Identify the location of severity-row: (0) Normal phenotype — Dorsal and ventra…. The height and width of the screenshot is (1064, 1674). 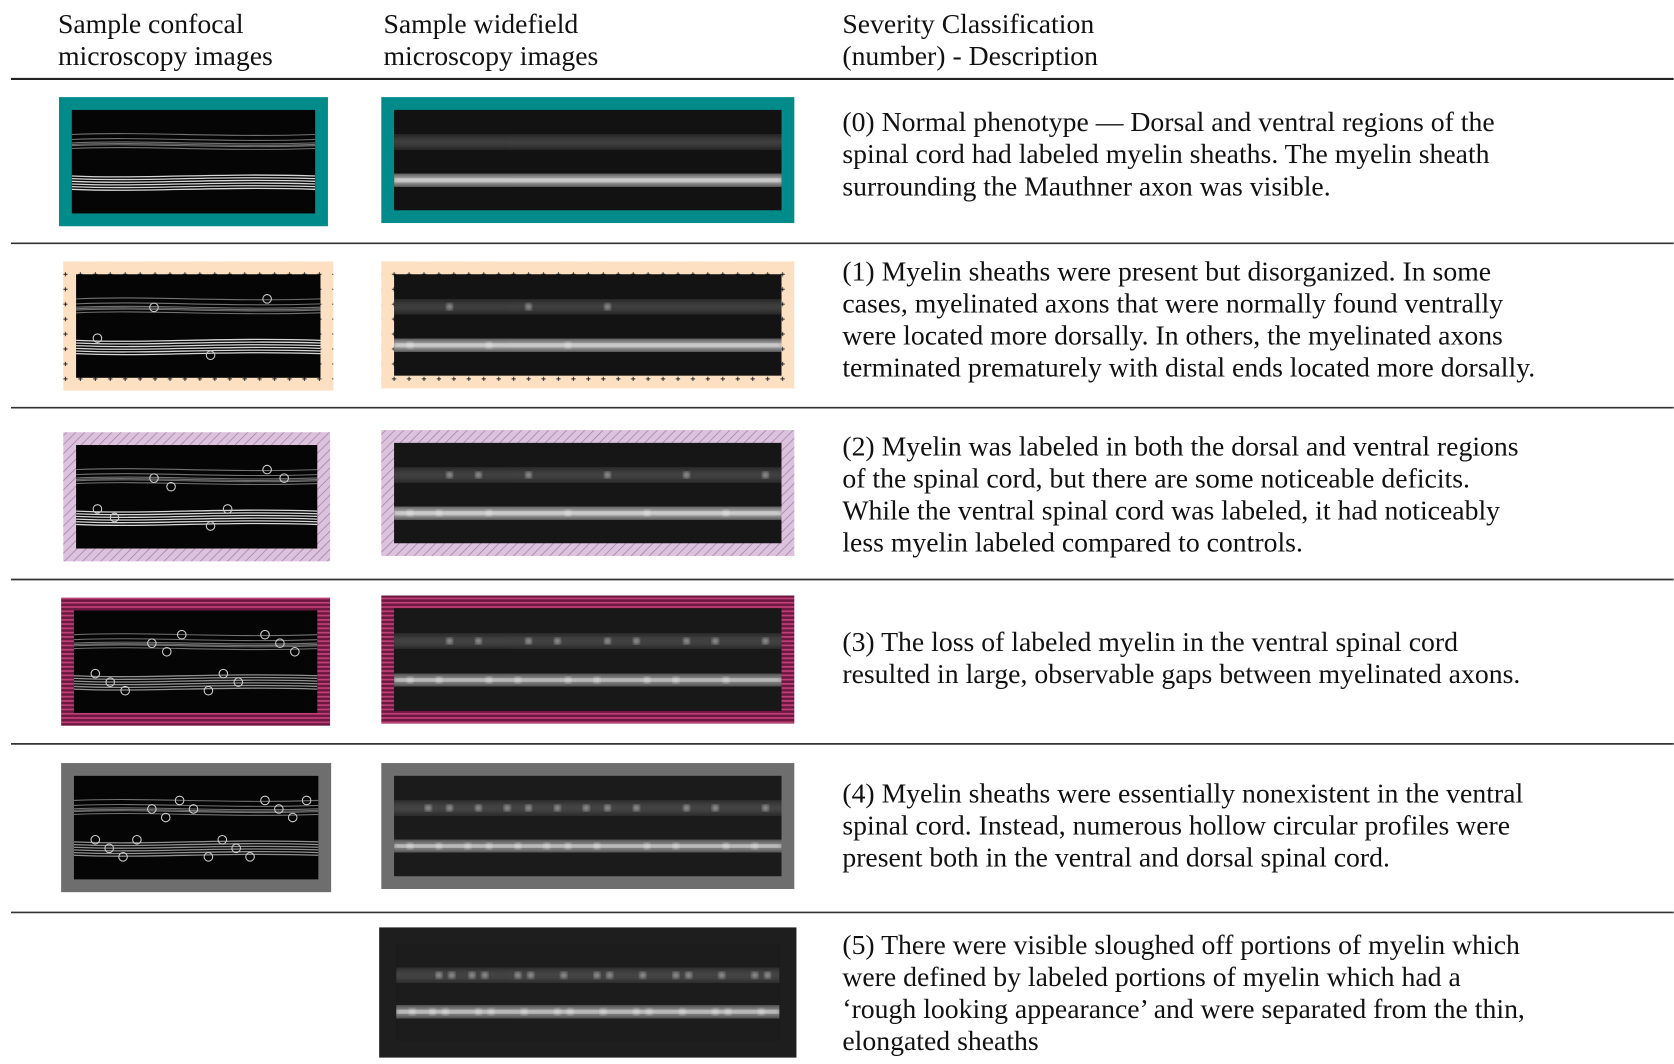
(777, 162).